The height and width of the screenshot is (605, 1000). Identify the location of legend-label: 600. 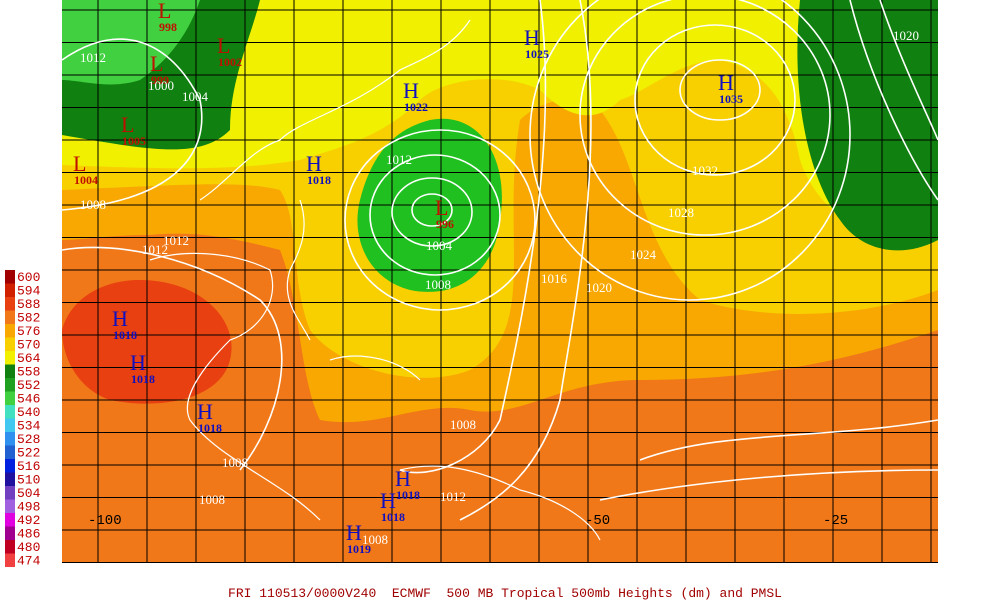
(28, 277).